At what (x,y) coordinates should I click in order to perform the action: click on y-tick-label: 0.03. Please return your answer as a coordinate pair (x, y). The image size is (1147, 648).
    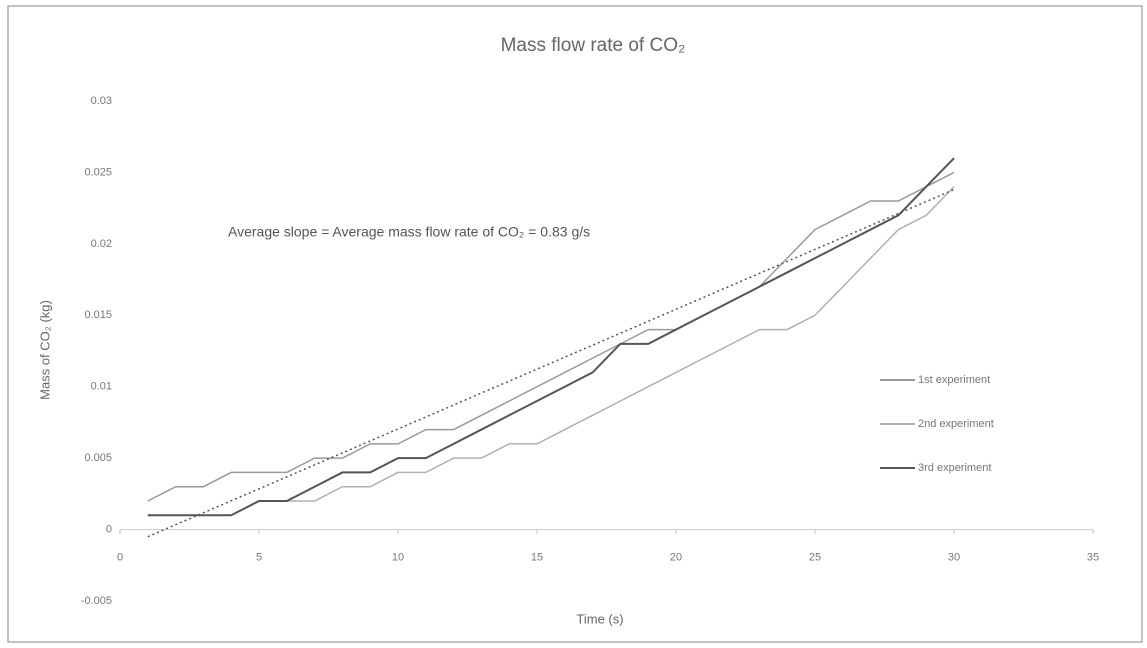
    Looking at the image, I should click on (101, 101).